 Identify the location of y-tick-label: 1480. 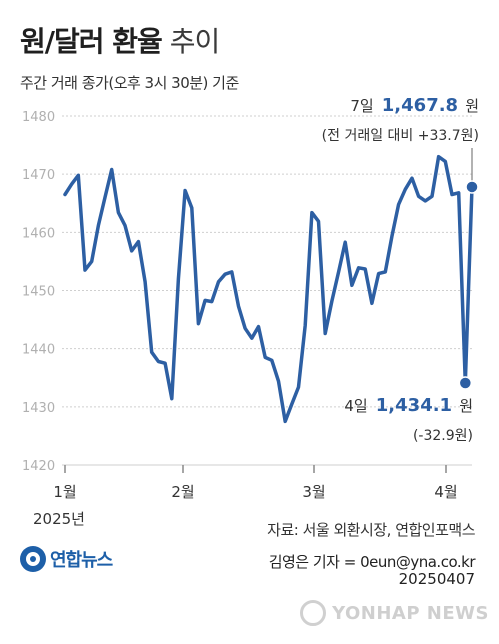
(38, 117).